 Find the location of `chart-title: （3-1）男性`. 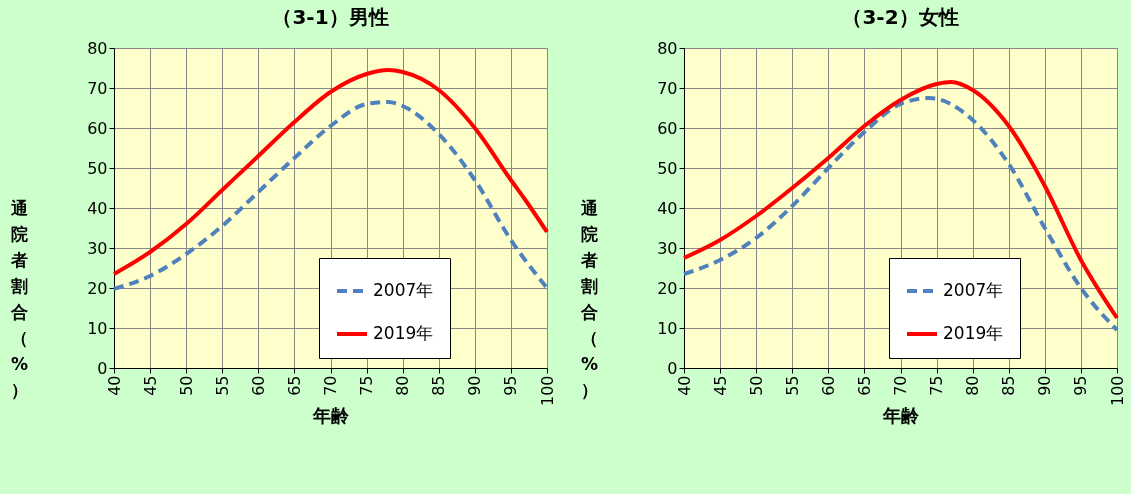

chart-title: （3-1）男性 is located at coordinates (330, 17).